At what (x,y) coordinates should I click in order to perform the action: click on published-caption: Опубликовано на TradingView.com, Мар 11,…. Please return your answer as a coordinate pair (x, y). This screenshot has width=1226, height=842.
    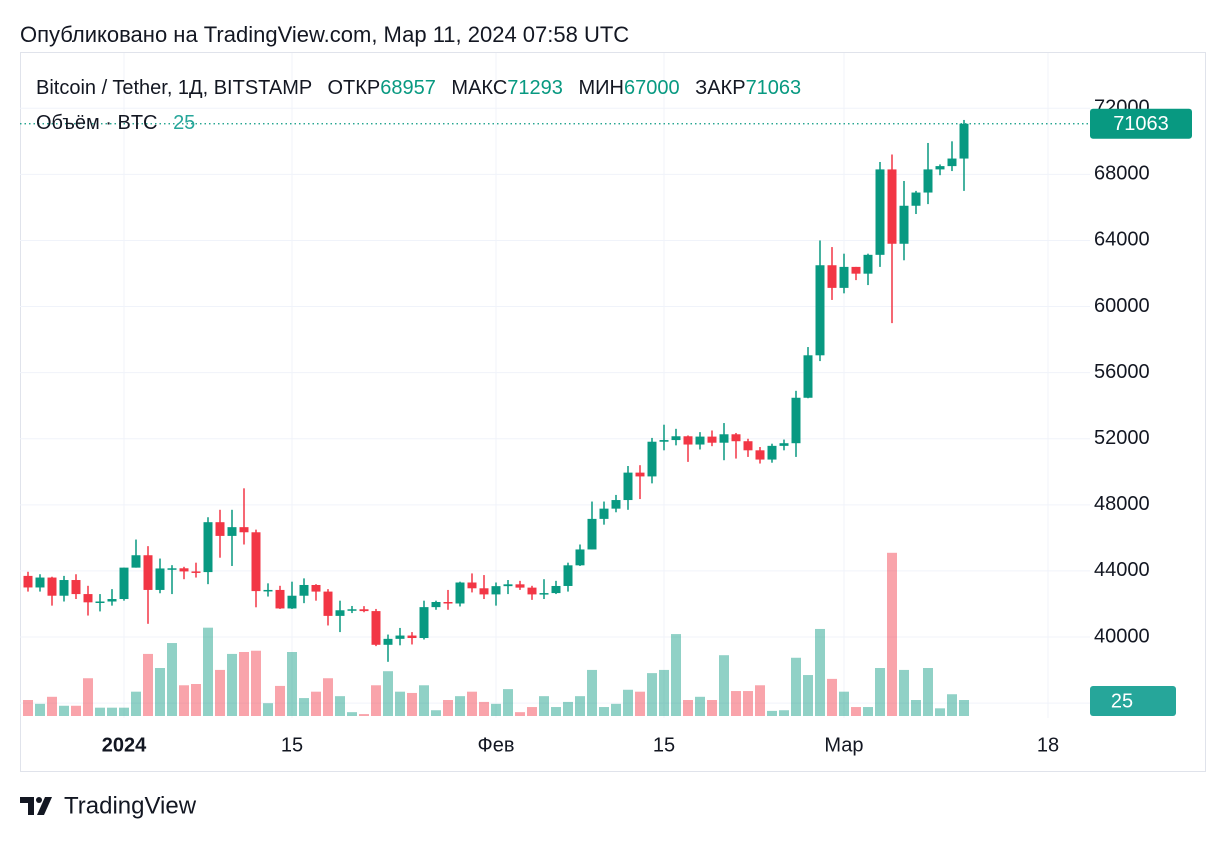
    Looking at the image, I should click on (324, 34).